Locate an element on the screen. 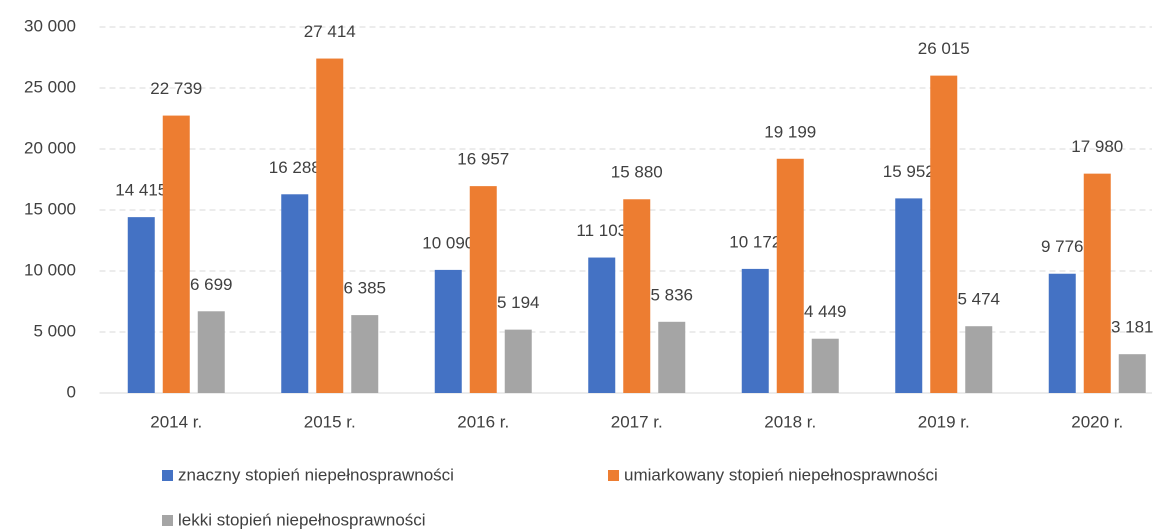  y-tick-label: 5 000 is located at coordinates (54, 330).